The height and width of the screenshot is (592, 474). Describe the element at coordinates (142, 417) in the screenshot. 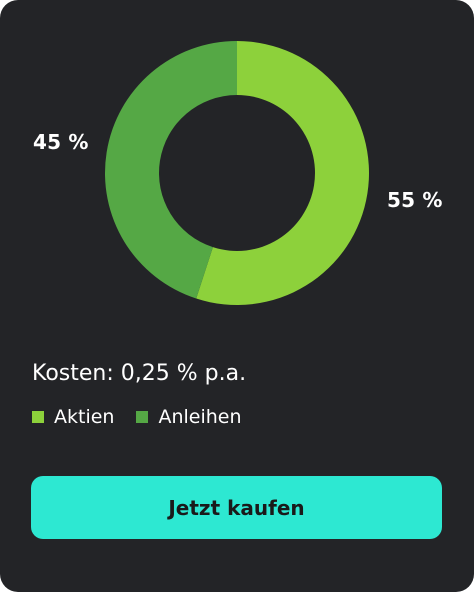

I see `legend-swatch-anleihen` at that location.